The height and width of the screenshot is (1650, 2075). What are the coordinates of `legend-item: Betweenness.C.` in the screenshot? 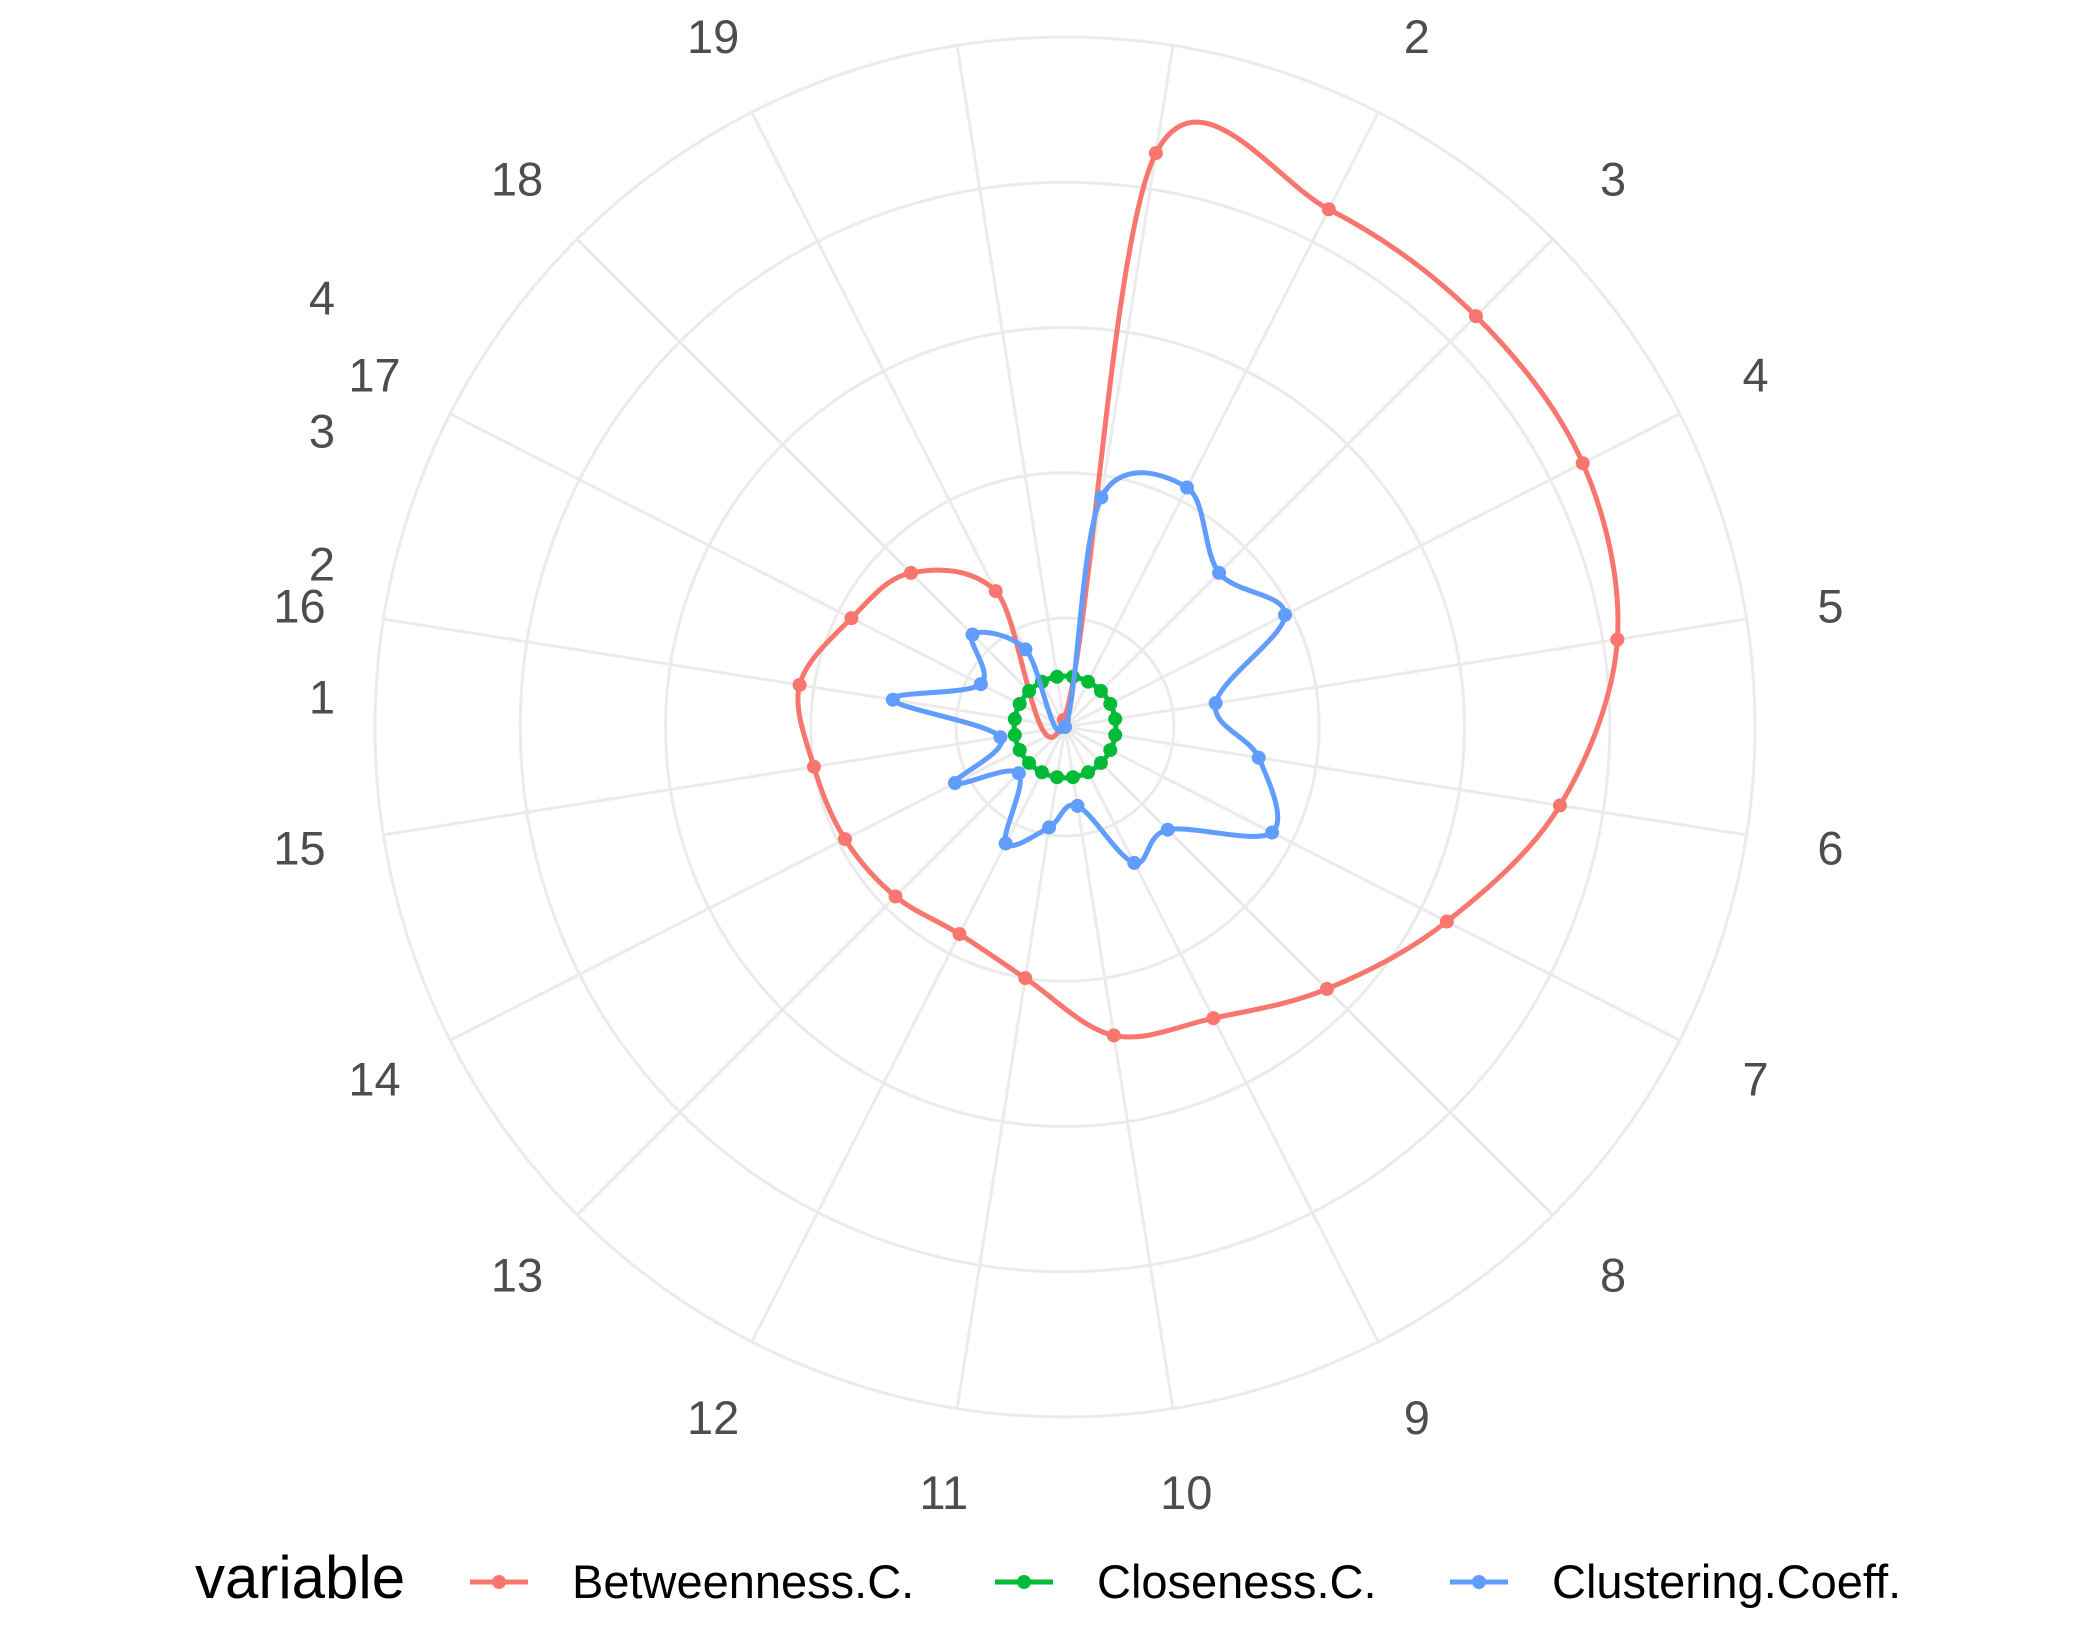 It's located at (692, 1581).